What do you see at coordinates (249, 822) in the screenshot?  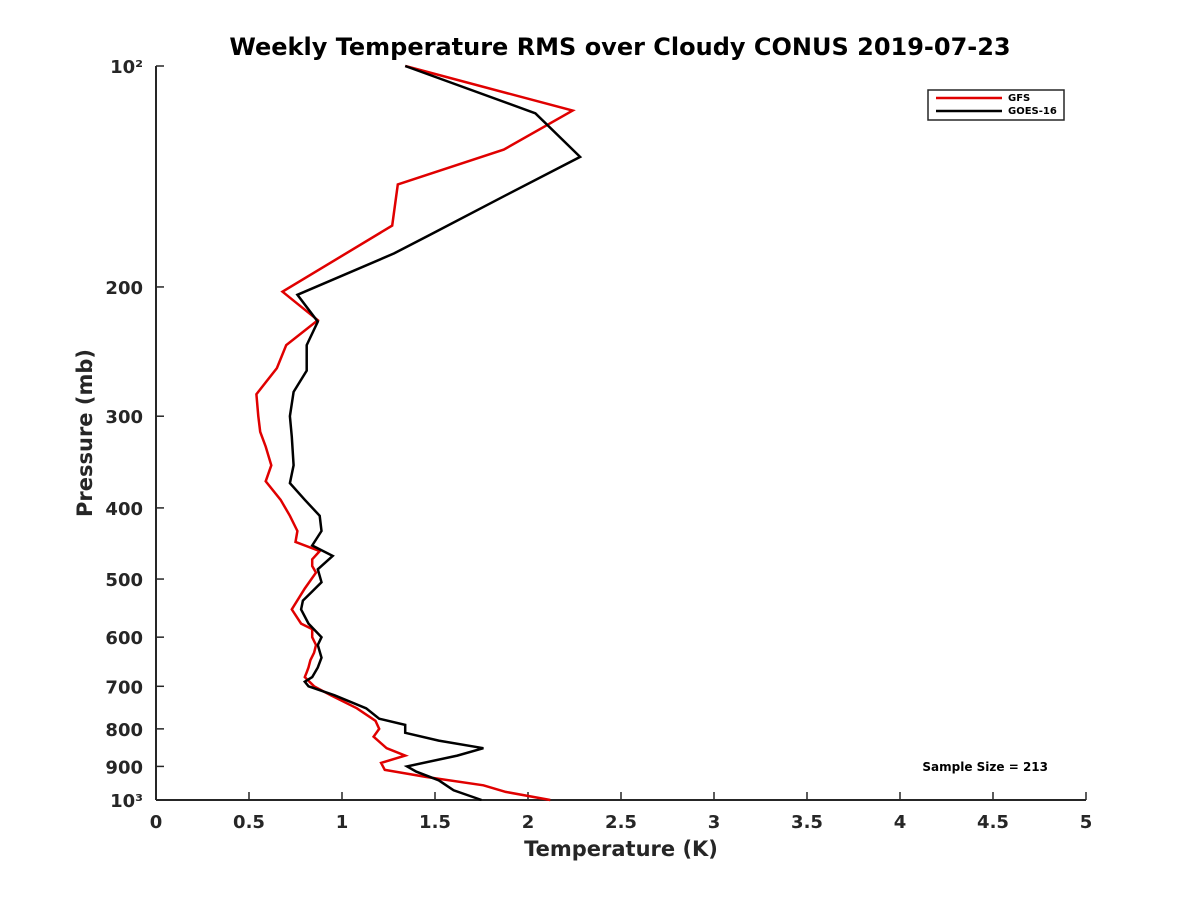 I see `x-tick-label: 0.5` at bounding box center [249, 822].